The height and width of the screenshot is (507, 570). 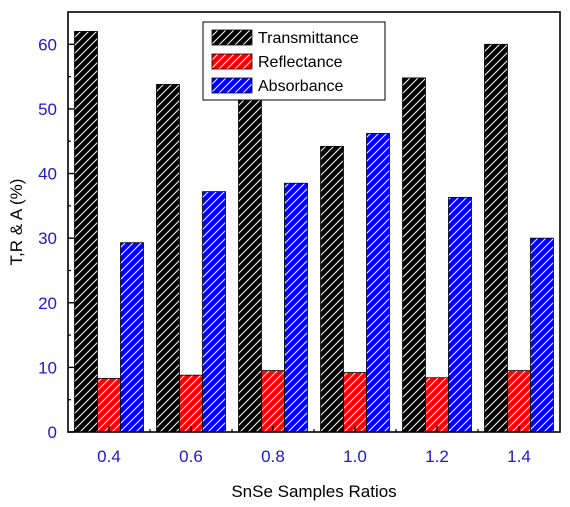 What do you see at coordinates (308, 38) in the screenshot?
I see `legend-label-transmittance: Transmittance` at bounding box center [308, 38].